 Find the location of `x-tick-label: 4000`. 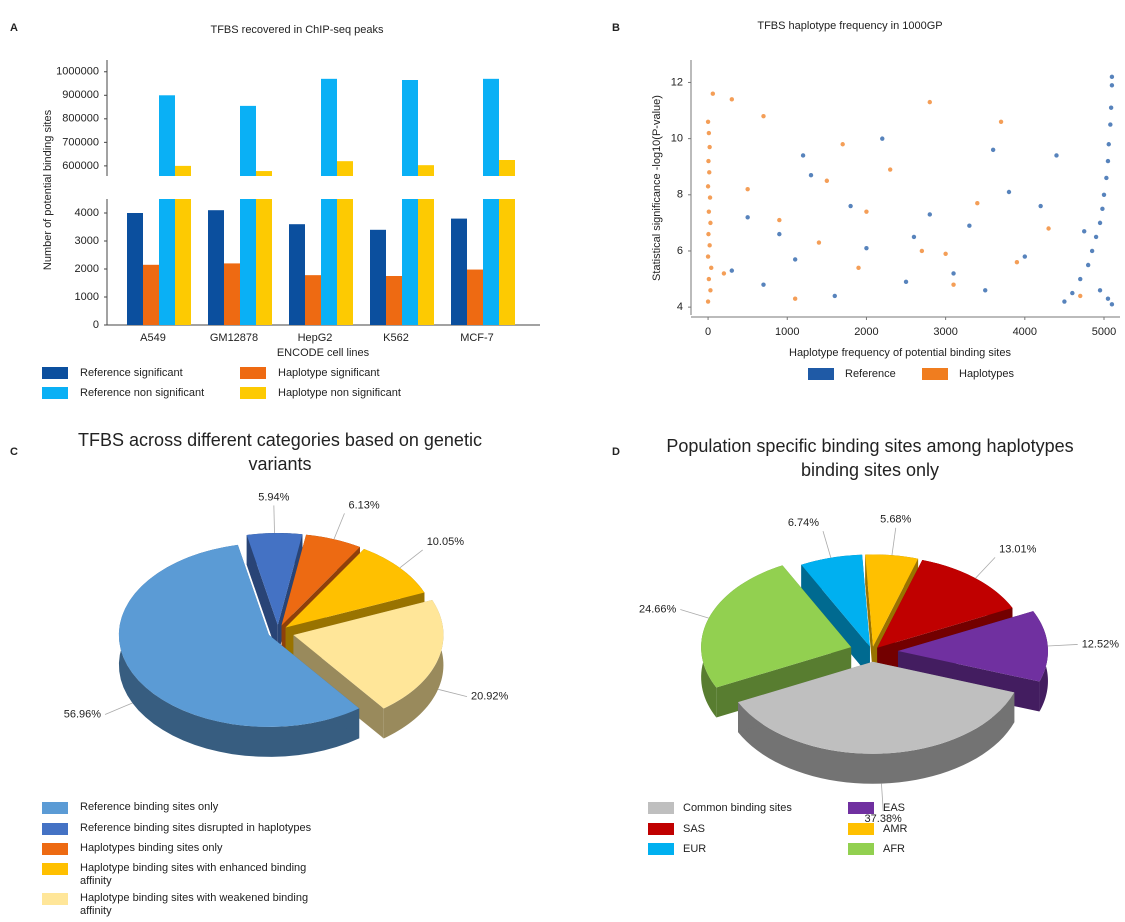

x-tick-label: 4000 is located at coordinates (1025, 332).